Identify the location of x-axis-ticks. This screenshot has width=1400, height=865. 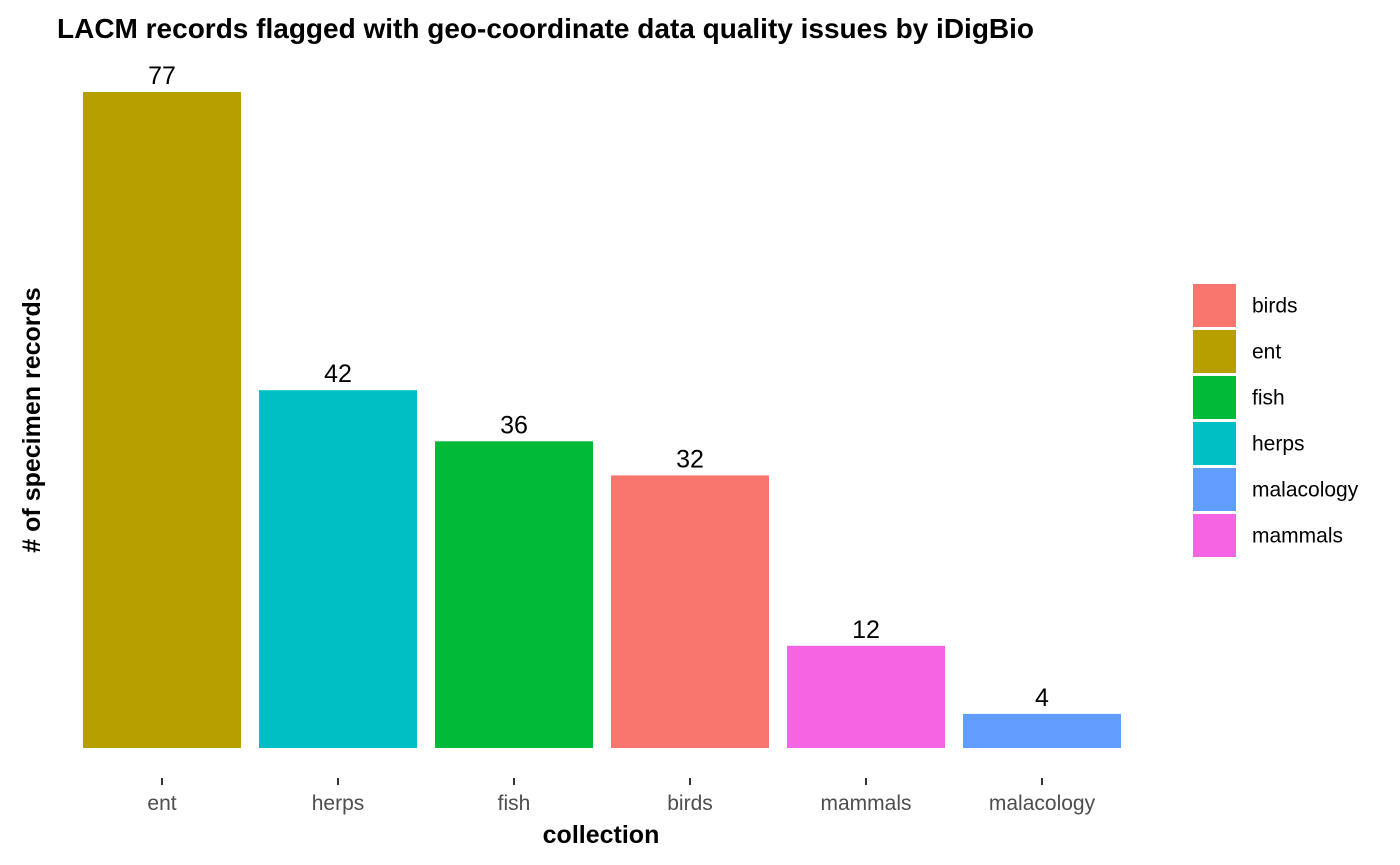
(602, 781).